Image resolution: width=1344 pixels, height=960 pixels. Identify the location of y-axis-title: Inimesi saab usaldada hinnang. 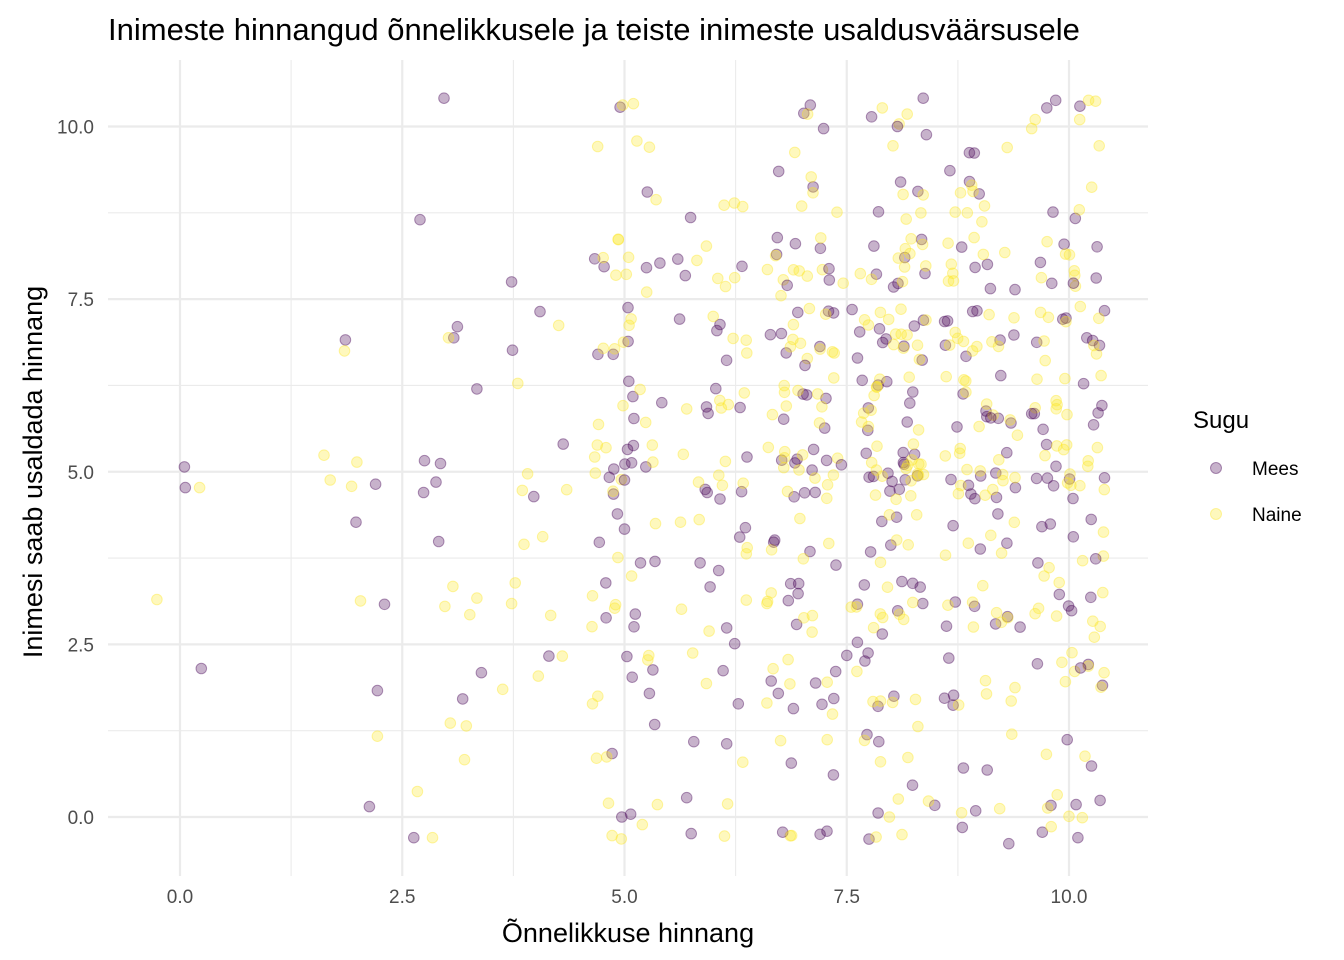
(33, 472).